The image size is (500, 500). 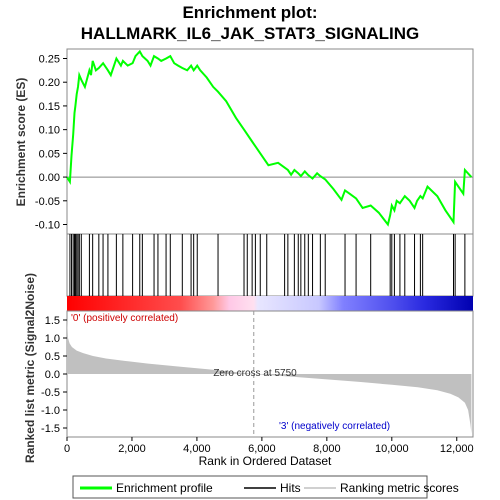 What do you see at coordinates (290, 488) in the screenshot?
I see `legend-hits-label: Hits` at bounding box center [290, 488].